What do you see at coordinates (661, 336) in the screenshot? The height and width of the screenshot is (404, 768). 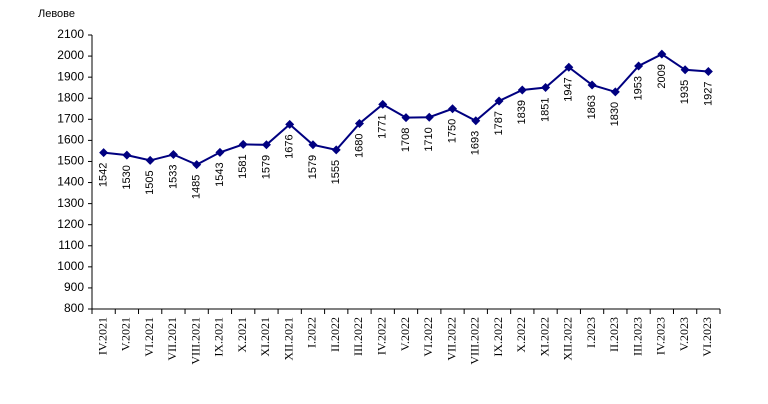 I see `x-tick-label: IV.2023` at bounding box center [661, 336].